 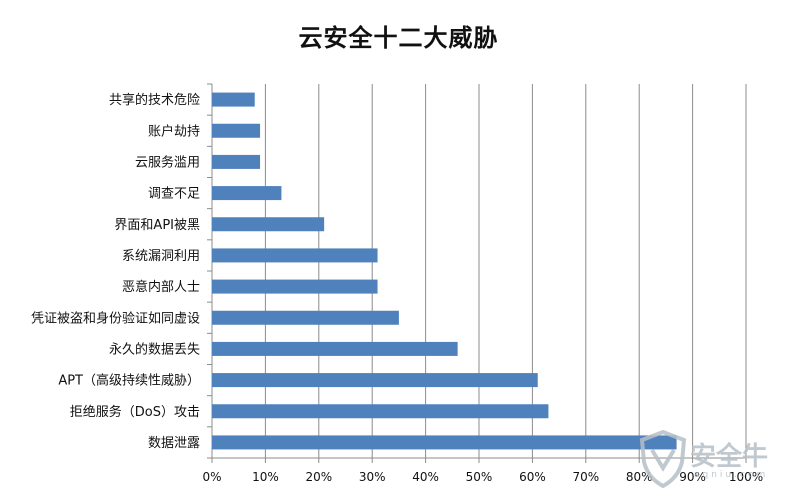 I want to click on category-label: 账户劫持, so click(x=174, y=131).